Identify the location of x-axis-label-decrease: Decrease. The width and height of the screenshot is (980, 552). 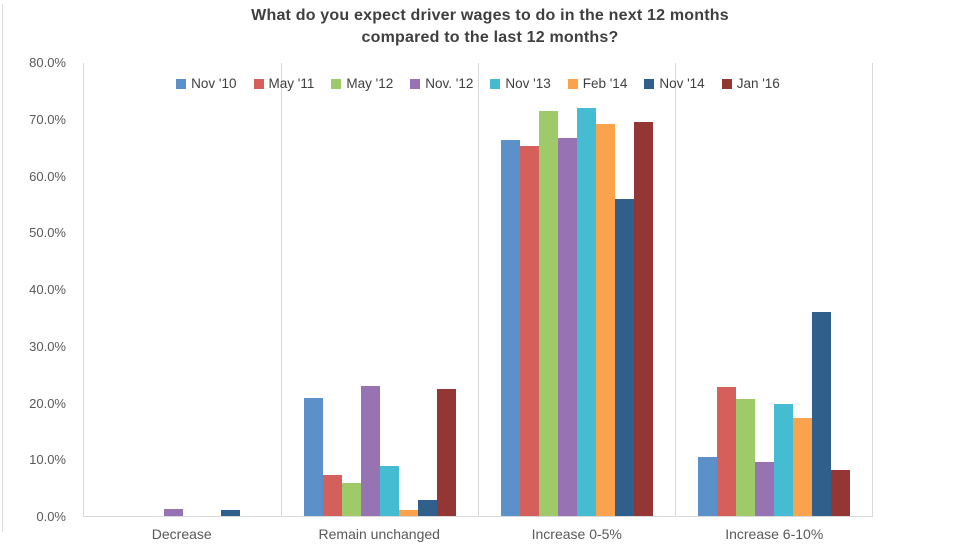
(181, 534).